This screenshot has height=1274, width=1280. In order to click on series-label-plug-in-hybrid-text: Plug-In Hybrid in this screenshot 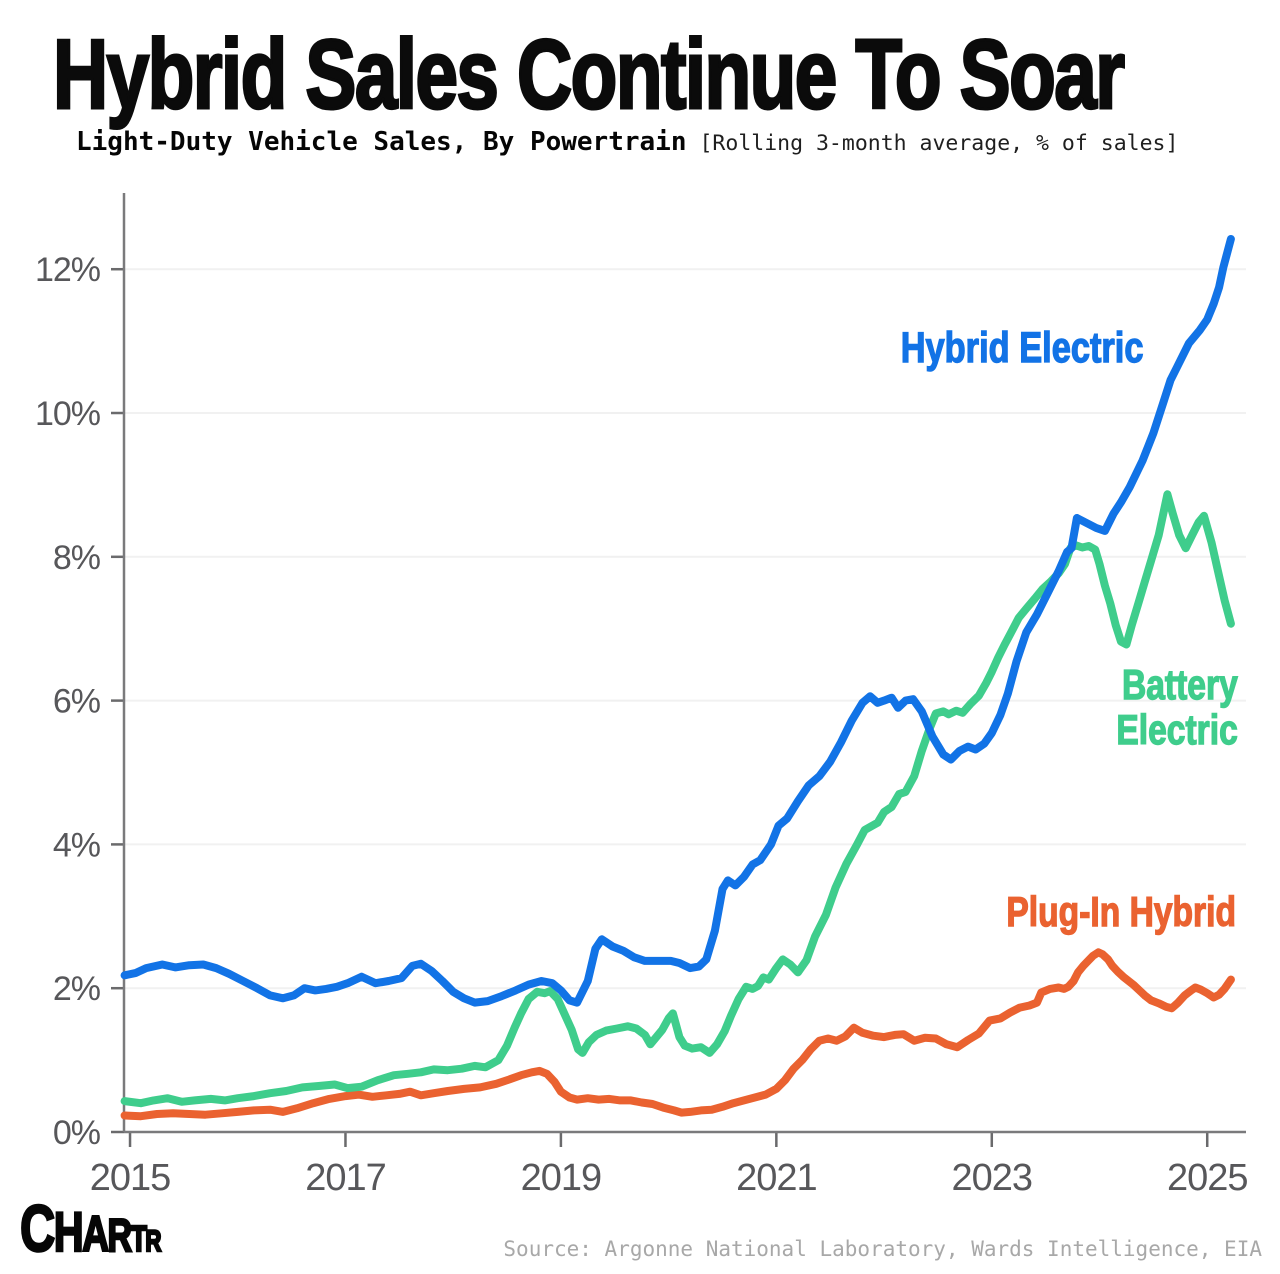, I will do `click(1121, 911)`.